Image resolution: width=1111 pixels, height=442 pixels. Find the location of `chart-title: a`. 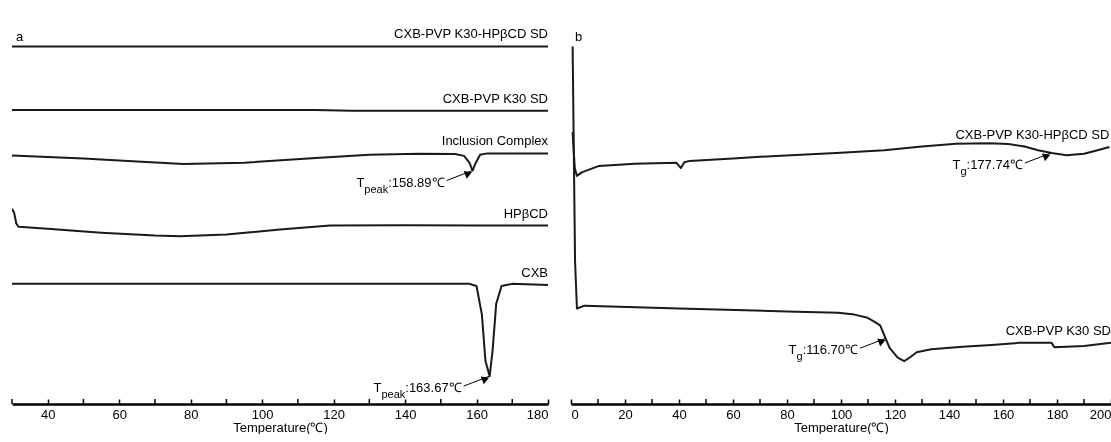

chart-title: a is located at coordinates (20, 36).